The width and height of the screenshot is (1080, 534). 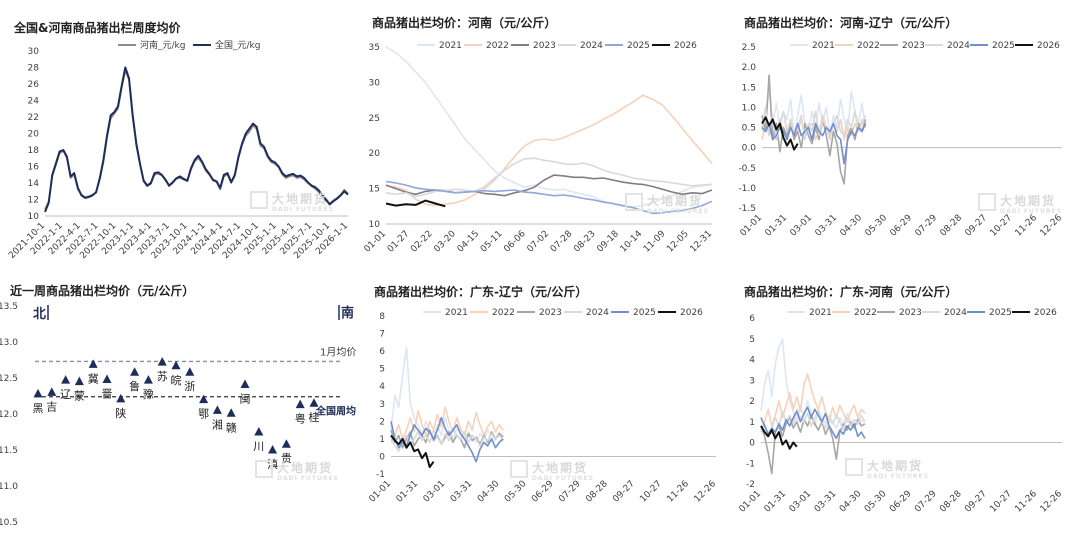 What do you see at coordinates (1000, 313) in the screenshot?
I see `legend-label: 2025` at bounding box center [1000, 313].